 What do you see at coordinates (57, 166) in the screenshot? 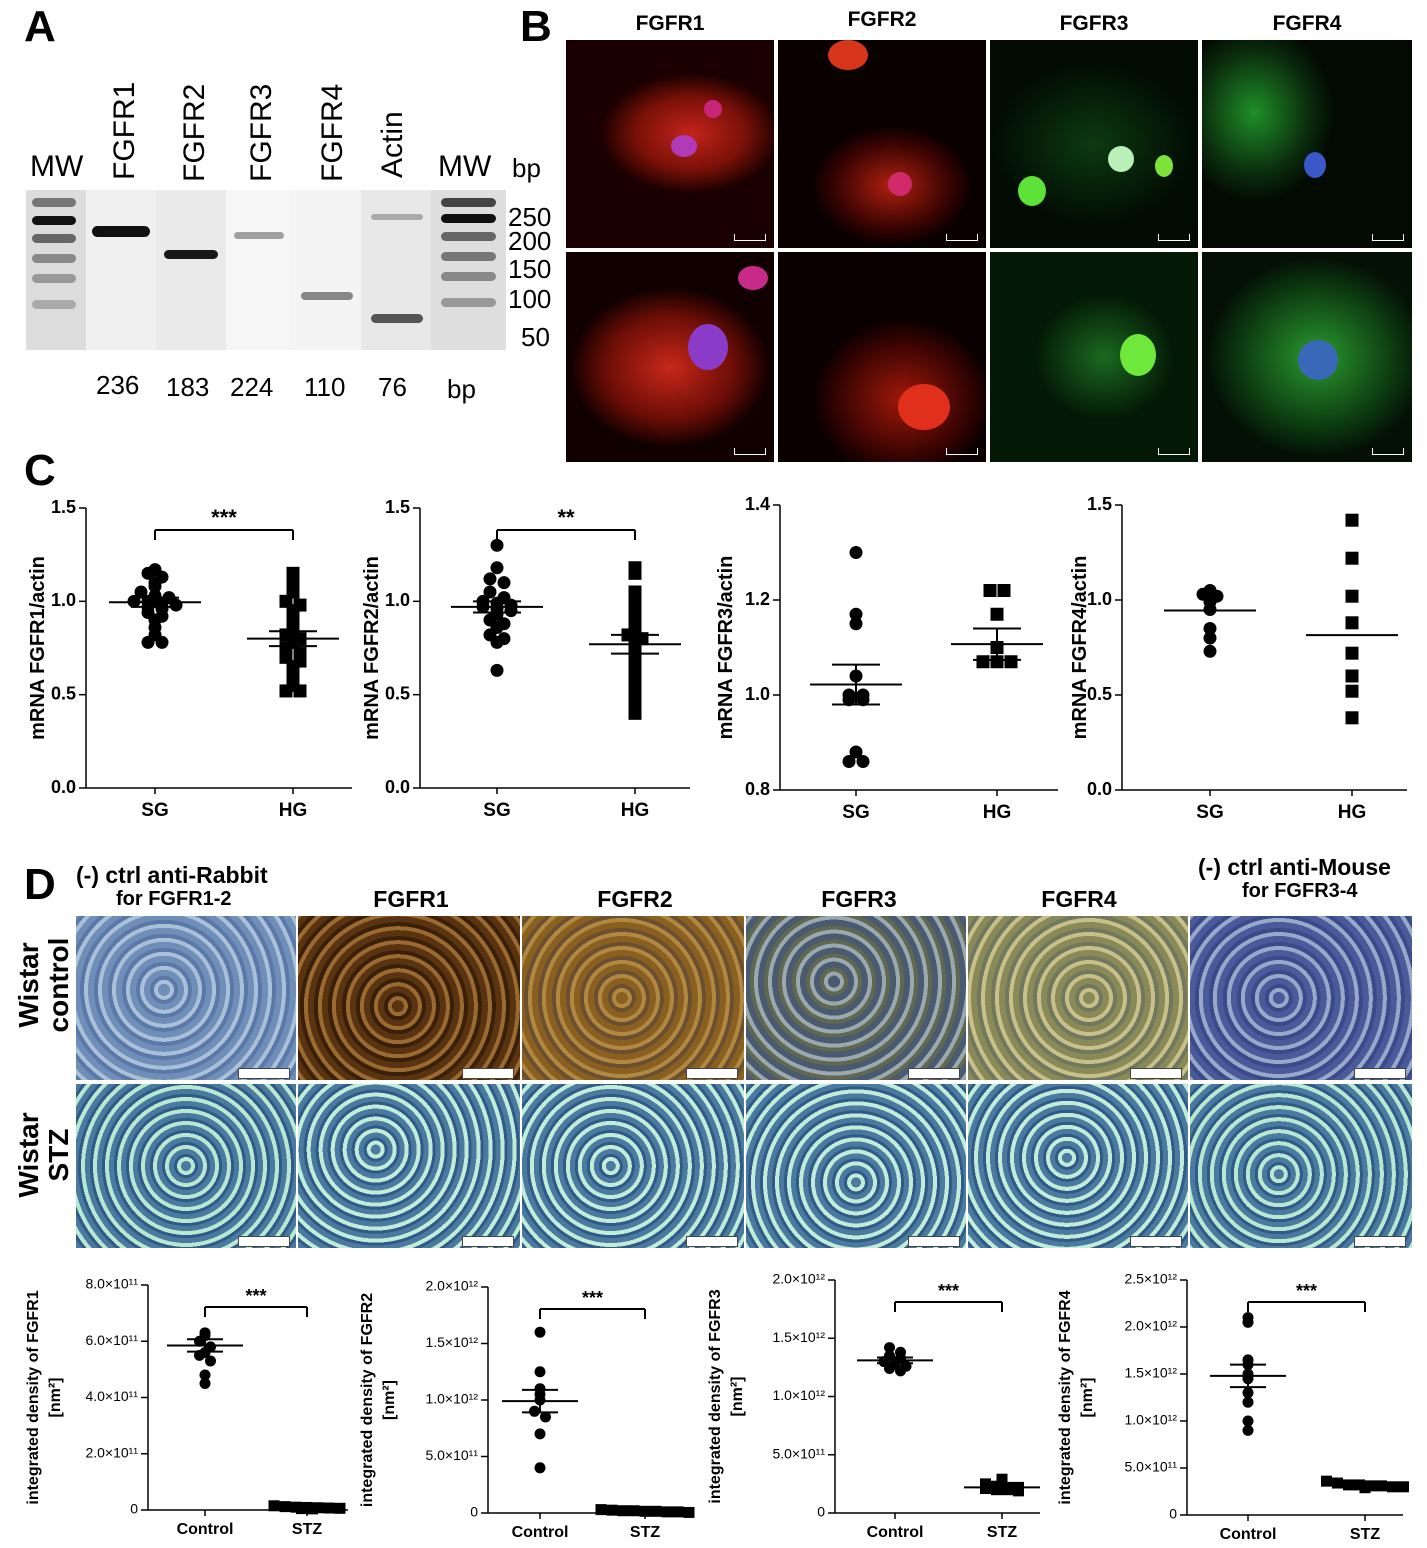
I see `gel-label-mw-left: MW` at bounding box center [57, 166].